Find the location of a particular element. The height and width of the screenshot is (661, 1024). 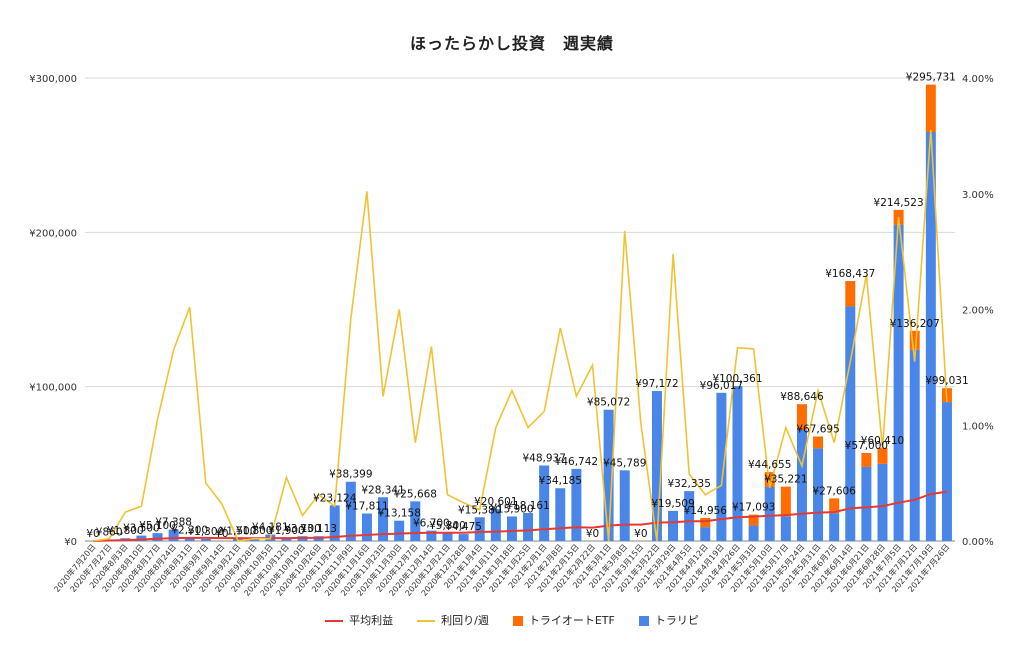

series-line is located at coordinates (520, 516).